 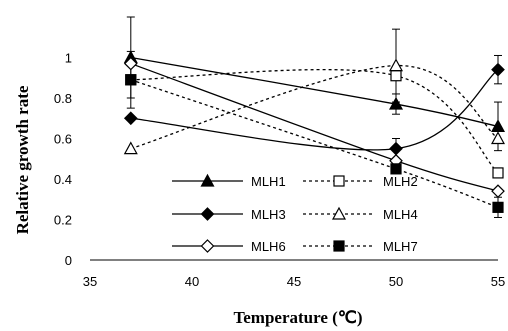 What do you see at coordinates (297, 317) in the screenshot?
I see `x-axis-title: Temperature (℃)` at bounding box center [297, 317].